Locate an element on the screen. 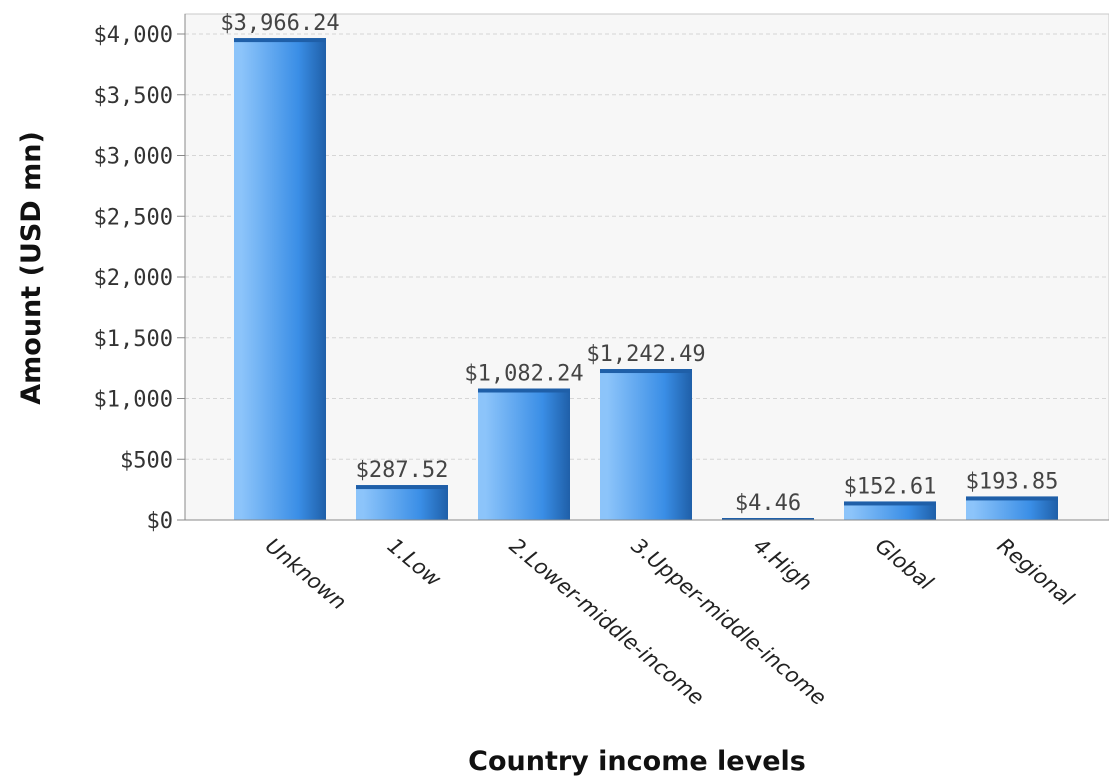 Image resolution: width=1109 pixels, height=780 pixels. x-category-label: Unknown is located at coordinates (306, 573).